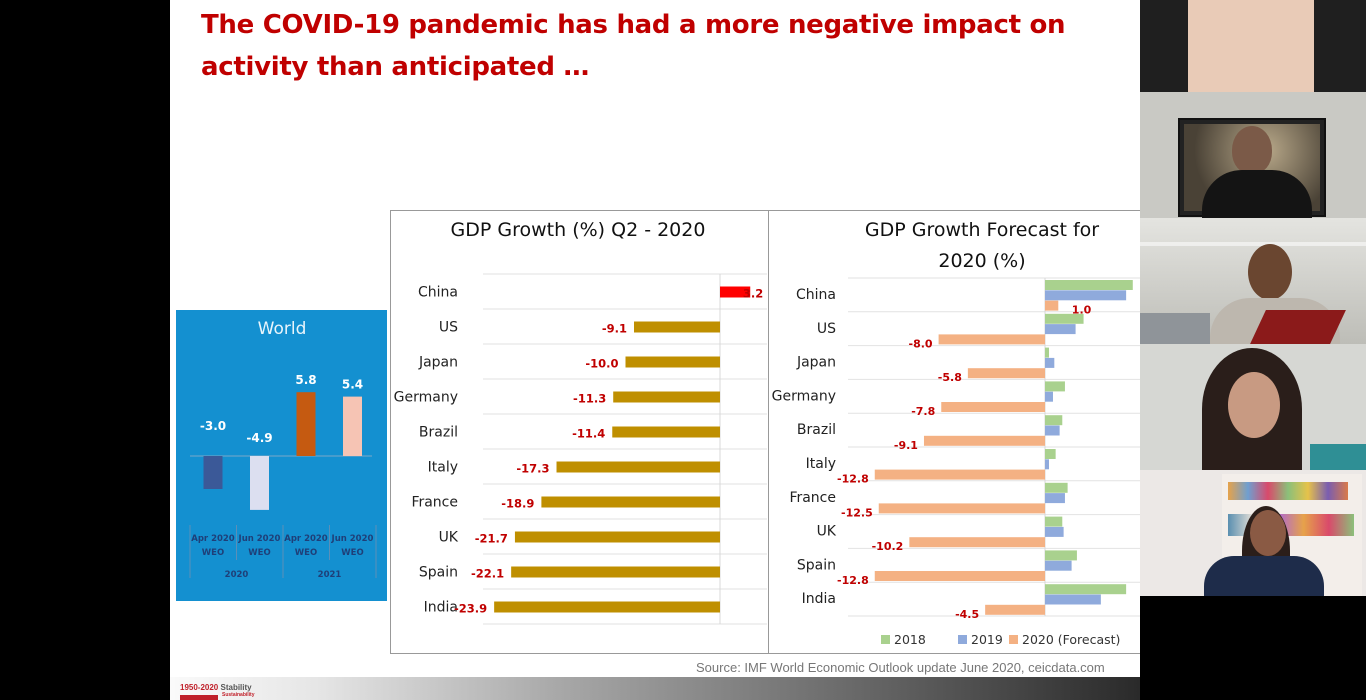  Describe the element at coordinates (1175, 328) in the screenshot. I see `office-chairs` at that location.